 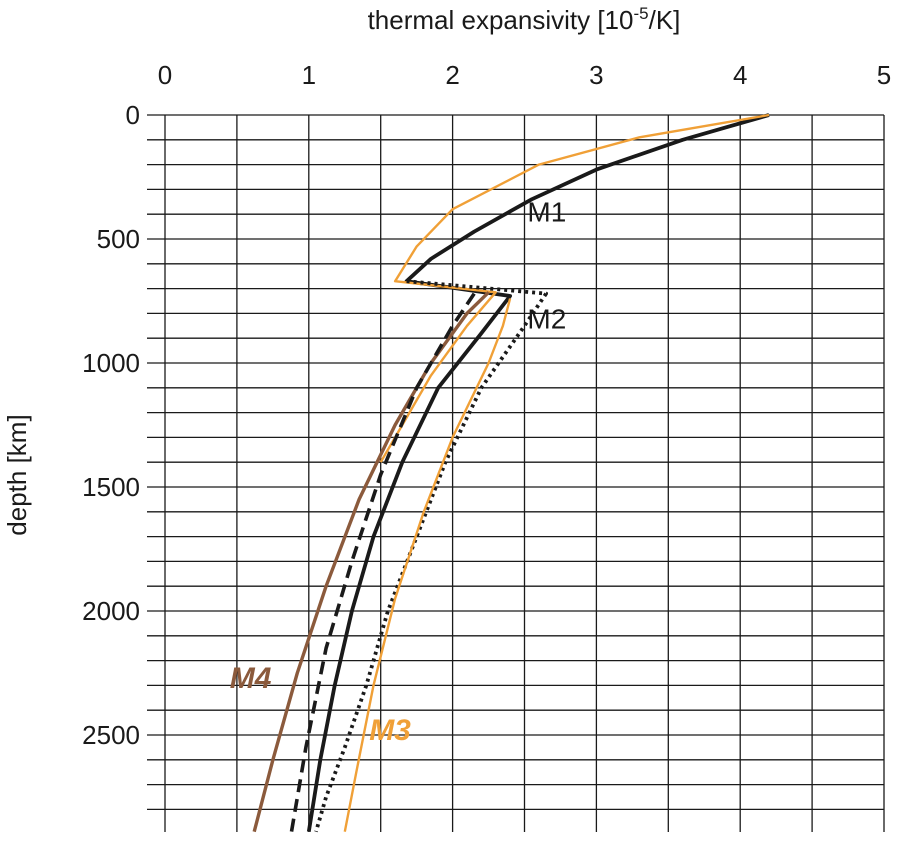 I want to click on y-tick-label: 0, so click(x=133, y=115).